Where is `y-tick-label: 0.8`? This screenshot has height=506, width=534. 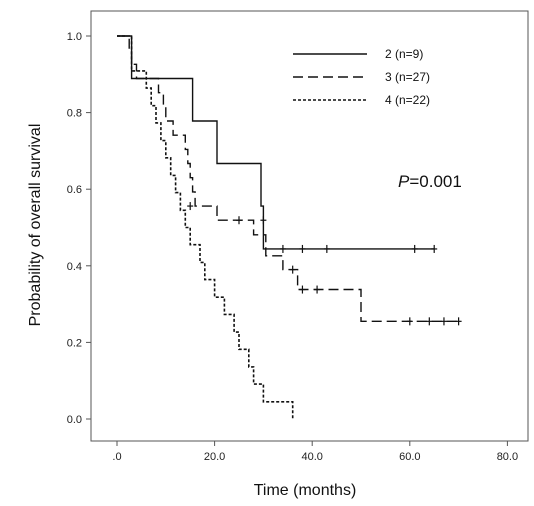
y-tick-label: 0.8 is located at coordinates (74, 114).